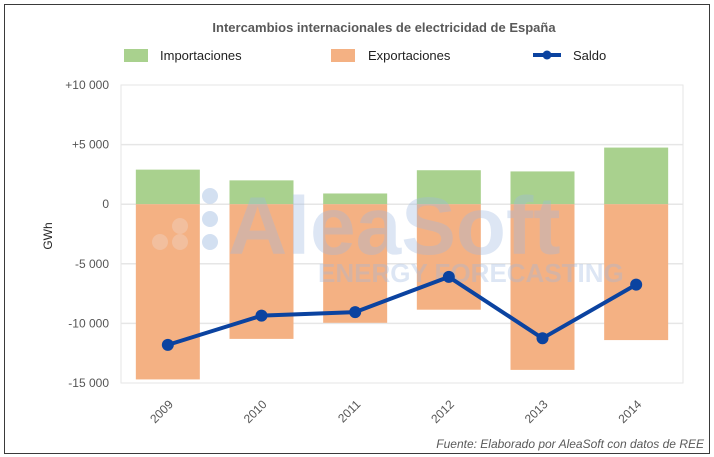 The width and height of the screenshot is (714, 457). Describe the element at coordinates (471, 273) in the screenshot. I see `watermark-subtitle: ENERGY FORECASTING` at that location.